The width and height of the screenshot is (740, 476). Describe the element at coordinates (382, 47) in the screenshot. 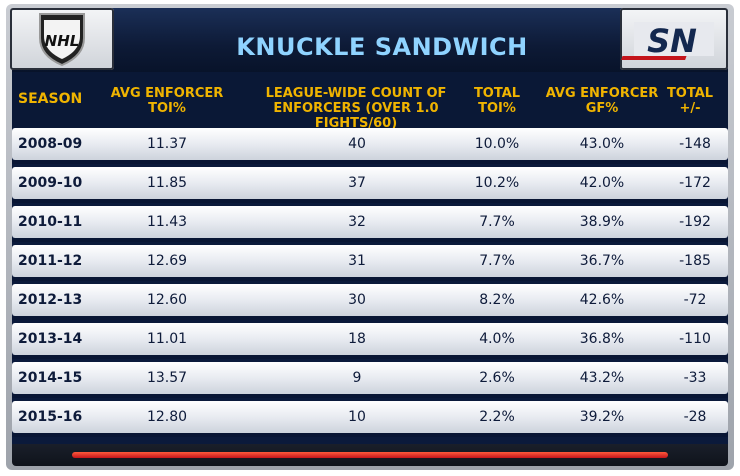

I see `page-title: KNUCKLE SANDWICH` at that location.